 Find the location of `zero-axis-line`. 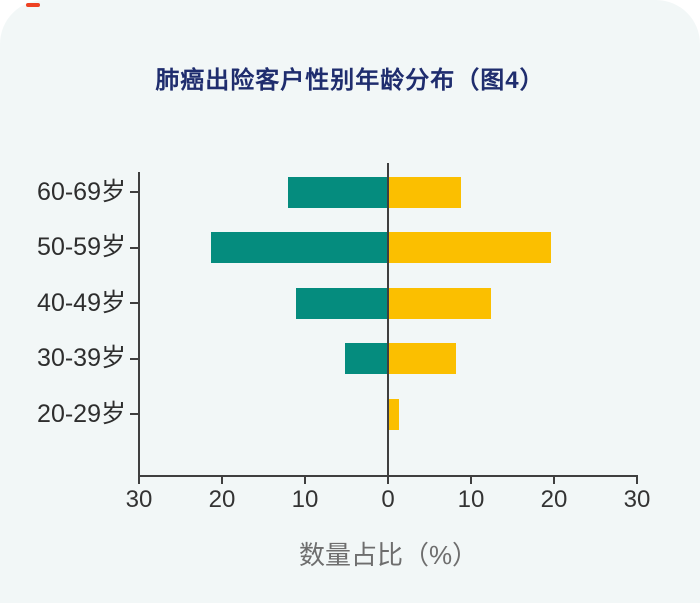

zero-axis-line is located at coordinates (388, 319).